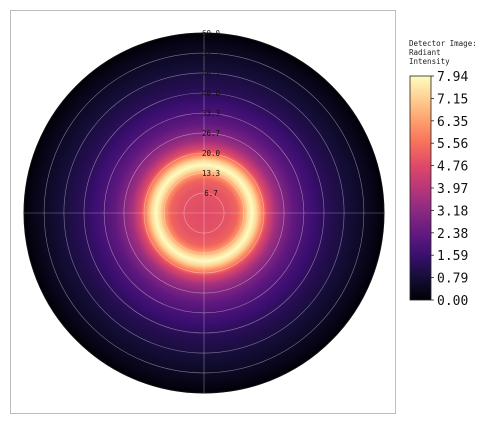 This screenshot has width=480, height=422. I want to click on colorbar-tick-label: 6.35, so click(452, 122).